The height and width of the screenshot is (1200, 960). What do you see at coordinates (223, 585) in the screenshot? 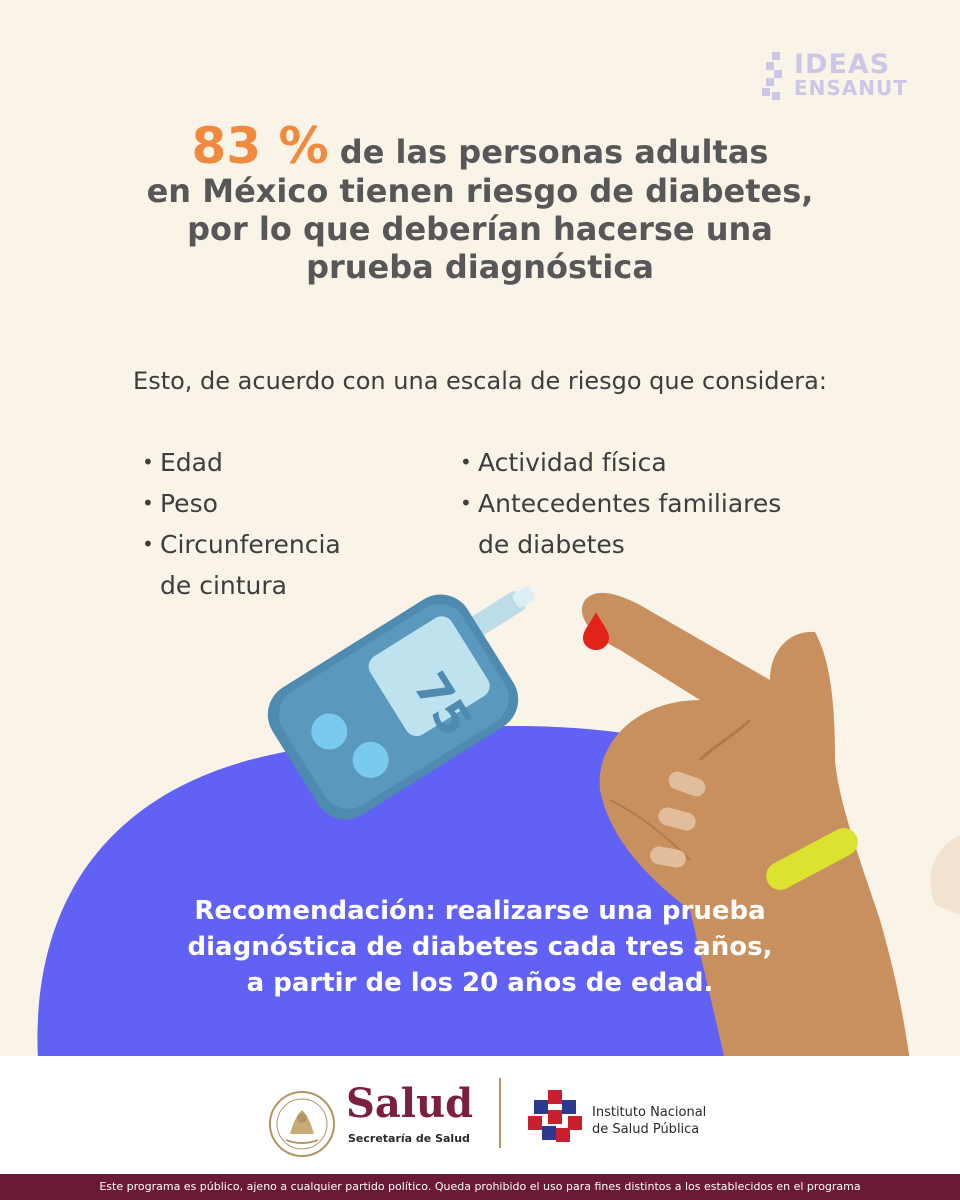
I see `risk-factor-label-cont: de cintura` at bounding box center [223, 585].